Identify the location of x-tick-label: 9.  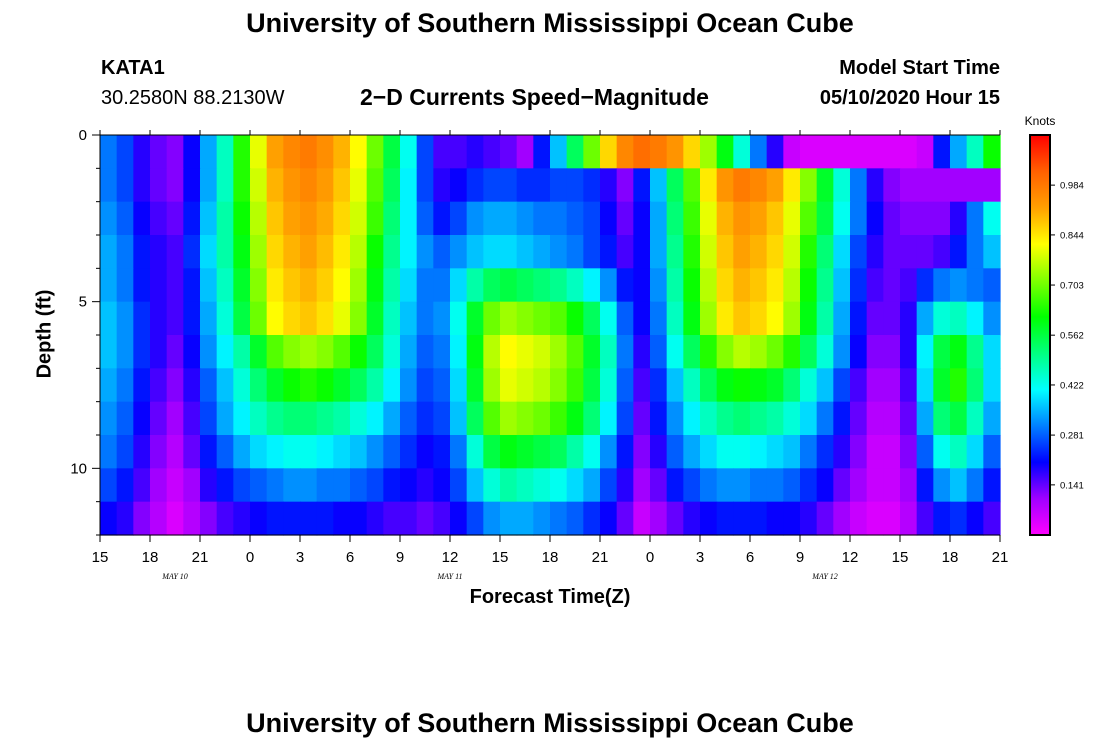
(400, 557).